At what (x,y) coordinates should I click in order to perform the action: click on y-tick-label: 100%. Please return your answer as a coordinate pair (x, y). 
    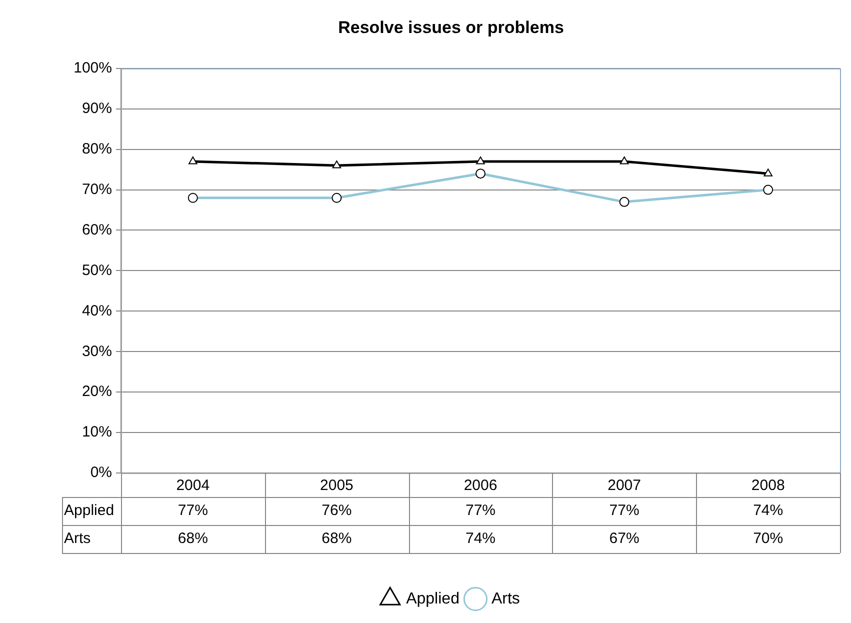
    Looking at the image, I should click on (93, 68).